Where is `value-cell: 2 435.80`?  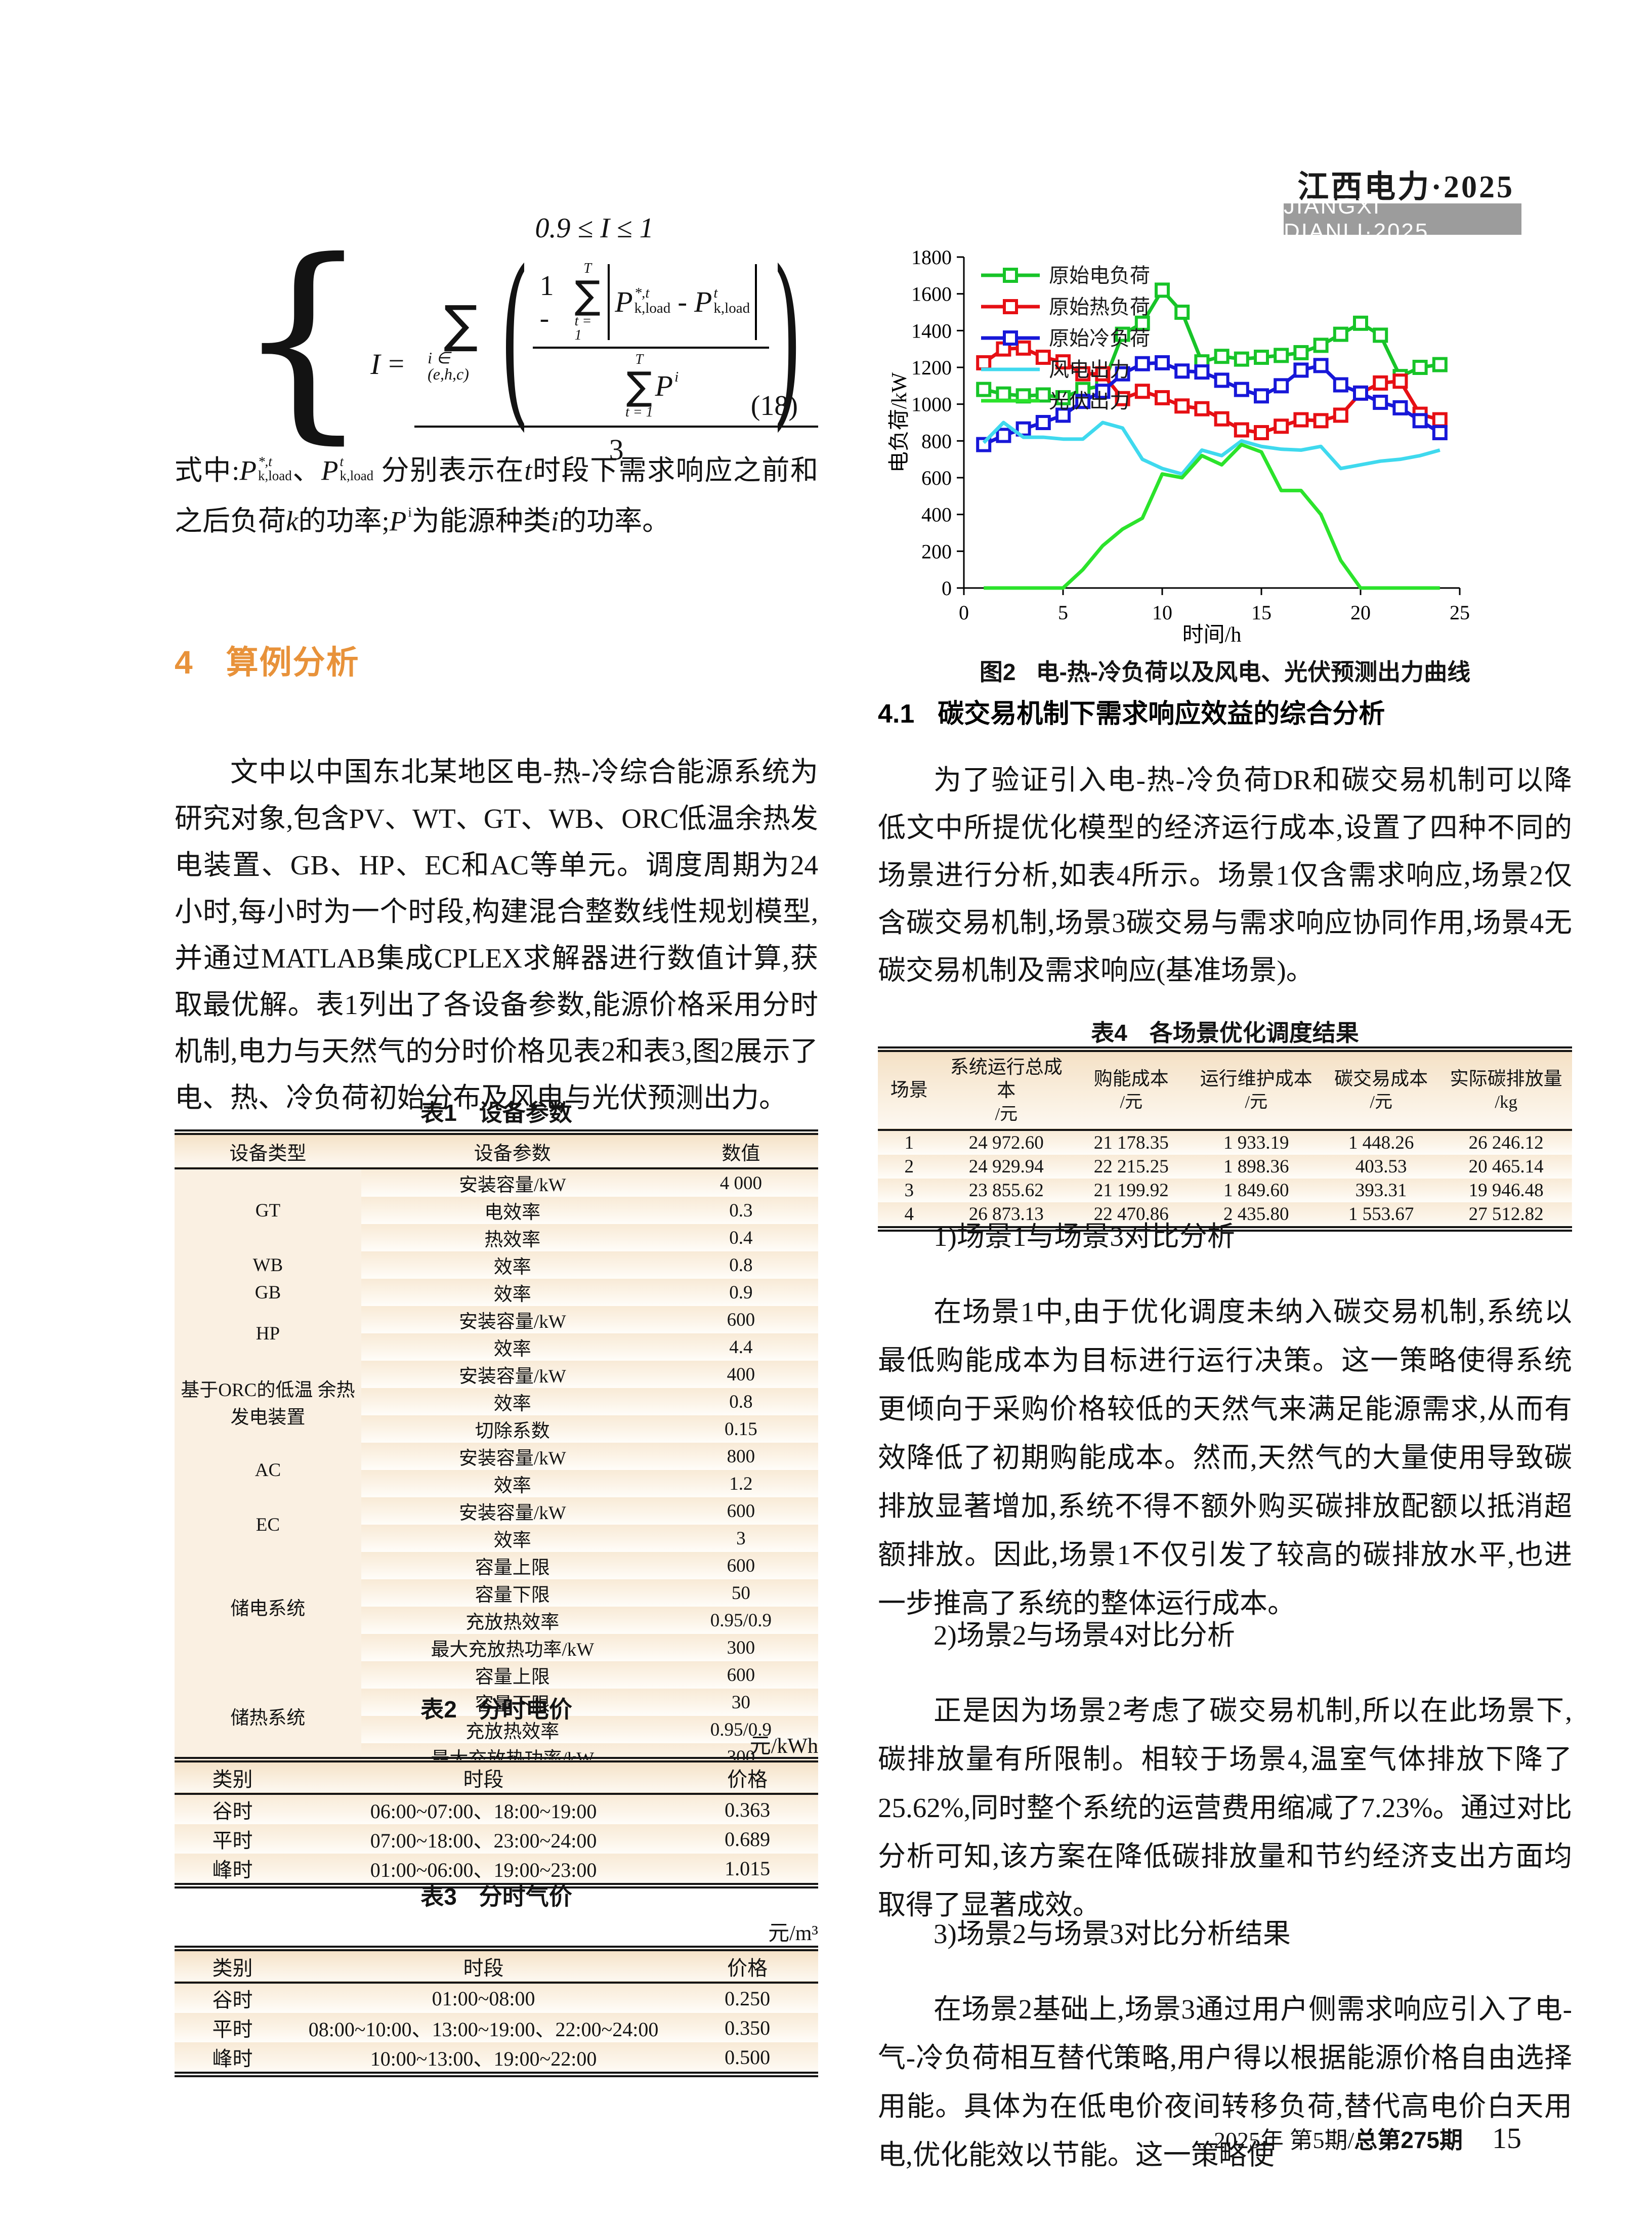
value-cell: 2 435.80 is located at coordinates (1256, 1214).